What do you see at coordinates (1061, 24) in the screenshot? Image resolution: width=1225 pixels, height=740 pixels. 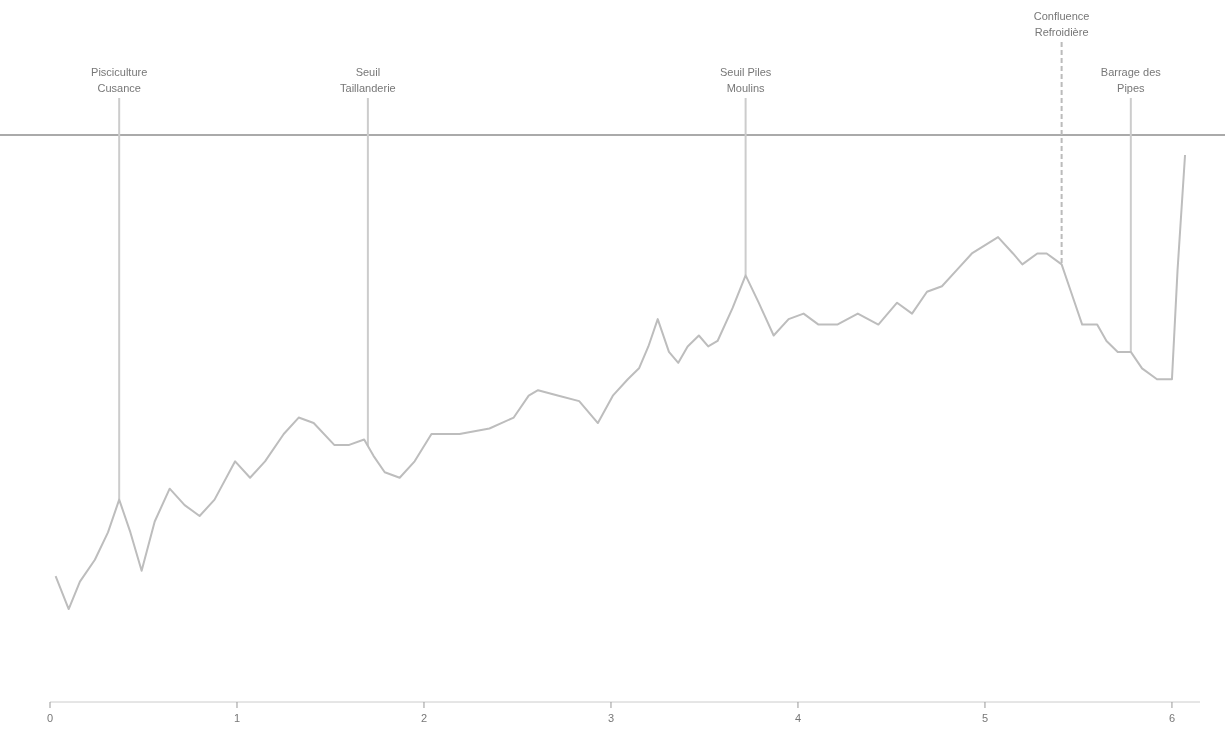 I see `ref-line-label: Confluence Refroidière` at bounding box center [1061, 24].